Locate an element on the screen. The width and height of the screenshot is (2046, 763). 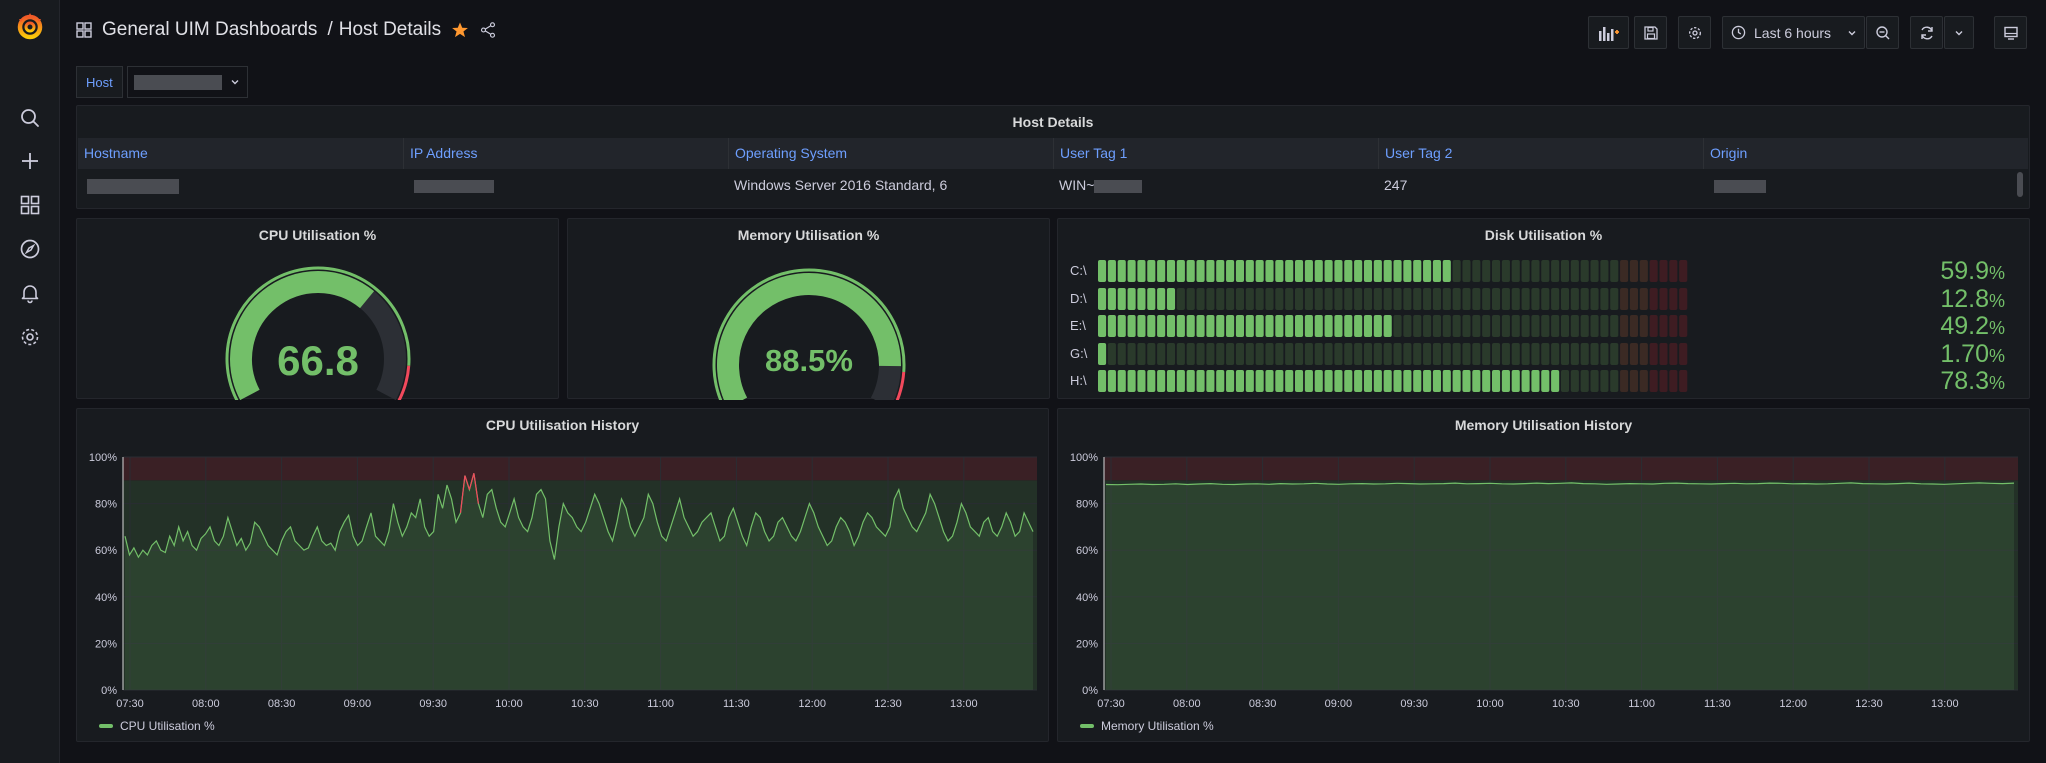
sidebar is located at coordinates (30, 381).